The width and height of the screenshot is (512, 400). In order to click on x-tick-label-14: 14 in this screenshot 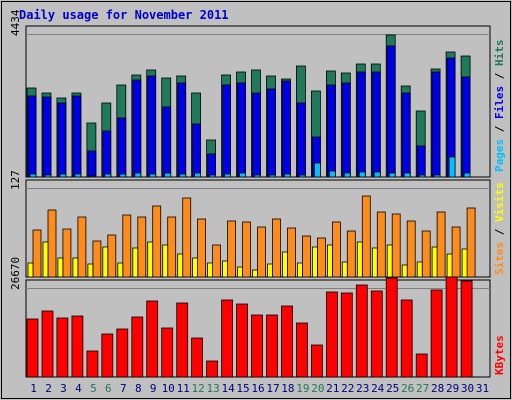, I will do `click(228, 388)`.